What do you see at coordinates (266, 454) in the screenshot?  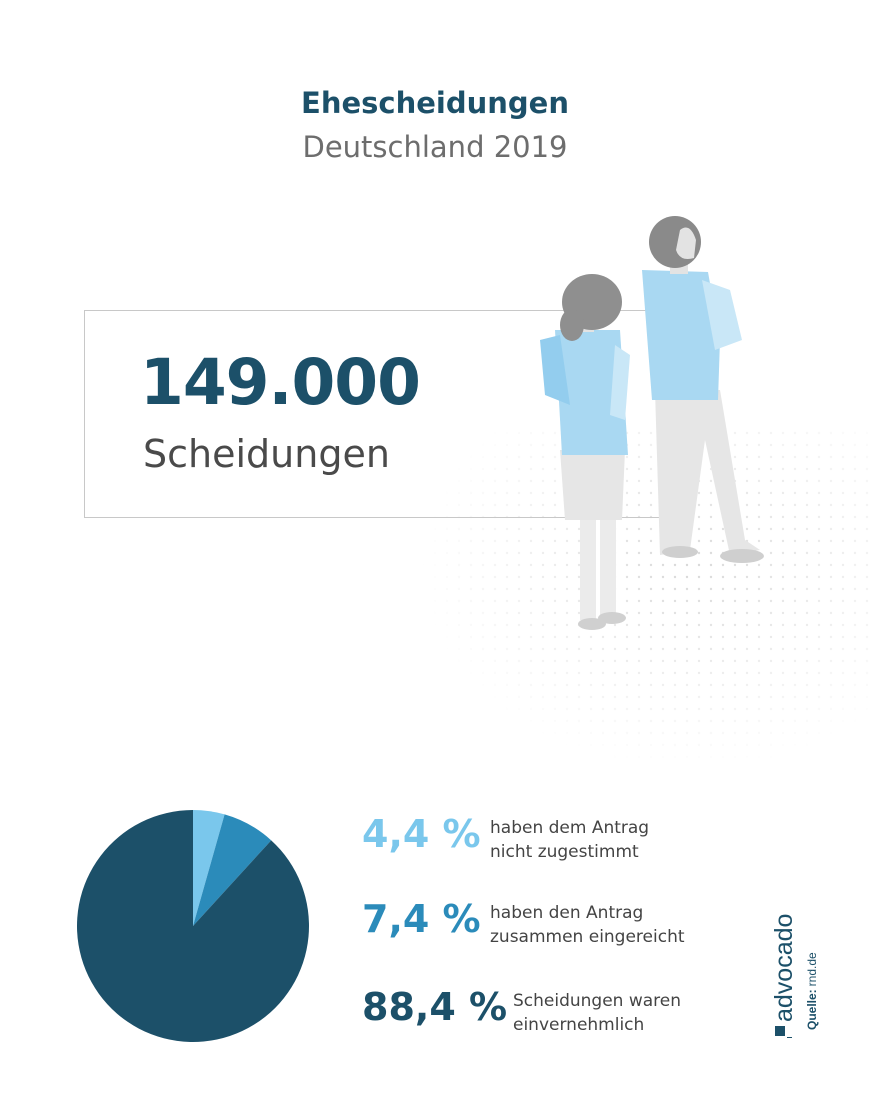 I see `total-divorces-label: Scheidungen` at bounding box center [266, 454].